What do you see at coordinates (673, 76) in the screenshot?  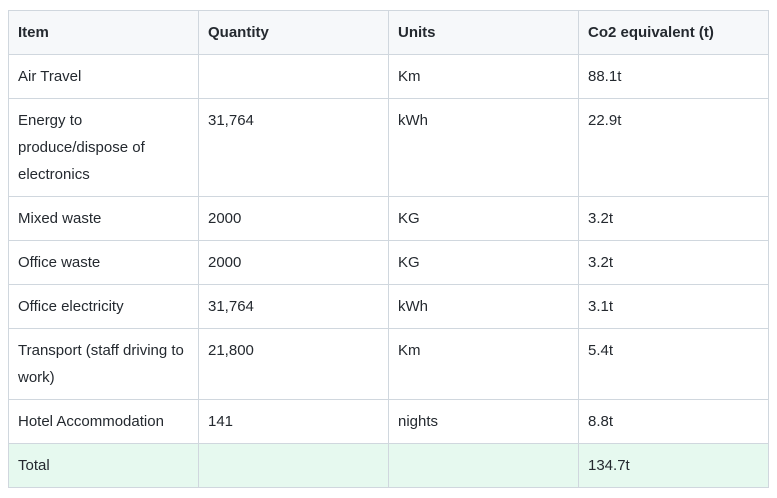 I see `cell-co2: 88.1t` at bounding box center [673, 76].